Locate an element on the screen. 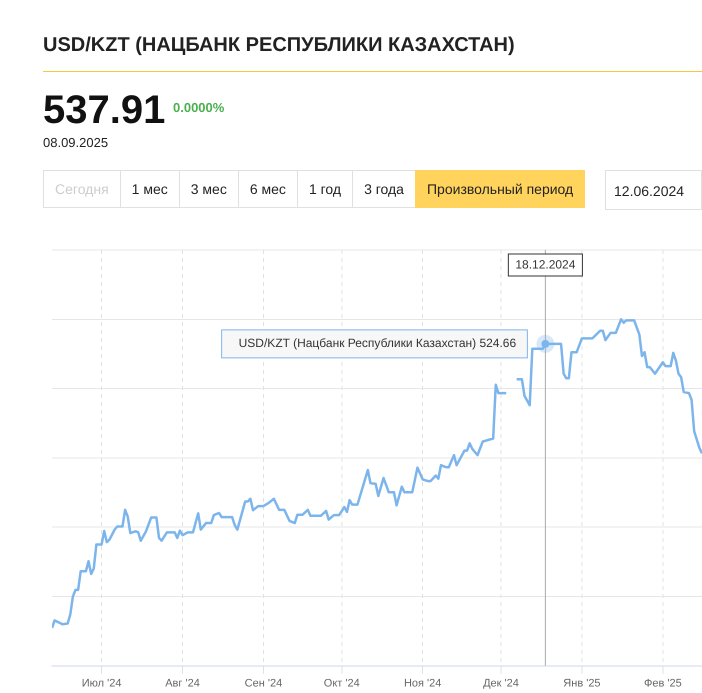  x-tick-label: Июл '24 is located at coordinates (102, 683).